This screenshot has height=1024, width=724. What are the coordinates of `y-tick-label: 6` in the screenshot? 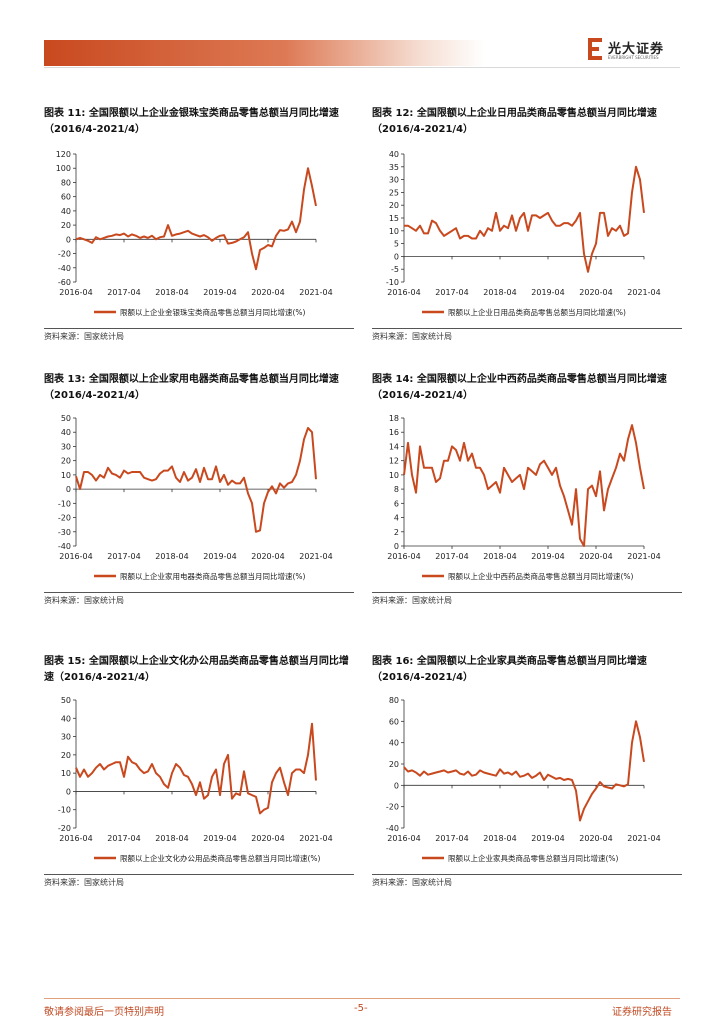 It's located at (396, 503).